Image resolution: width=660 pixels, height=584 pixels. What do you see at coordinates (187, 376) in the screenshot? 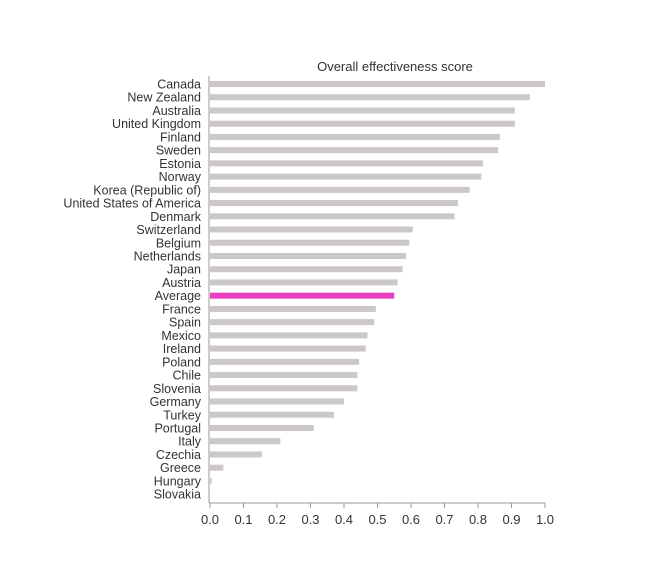
I see `category-label: Chile` at bounding box center [187, 376].